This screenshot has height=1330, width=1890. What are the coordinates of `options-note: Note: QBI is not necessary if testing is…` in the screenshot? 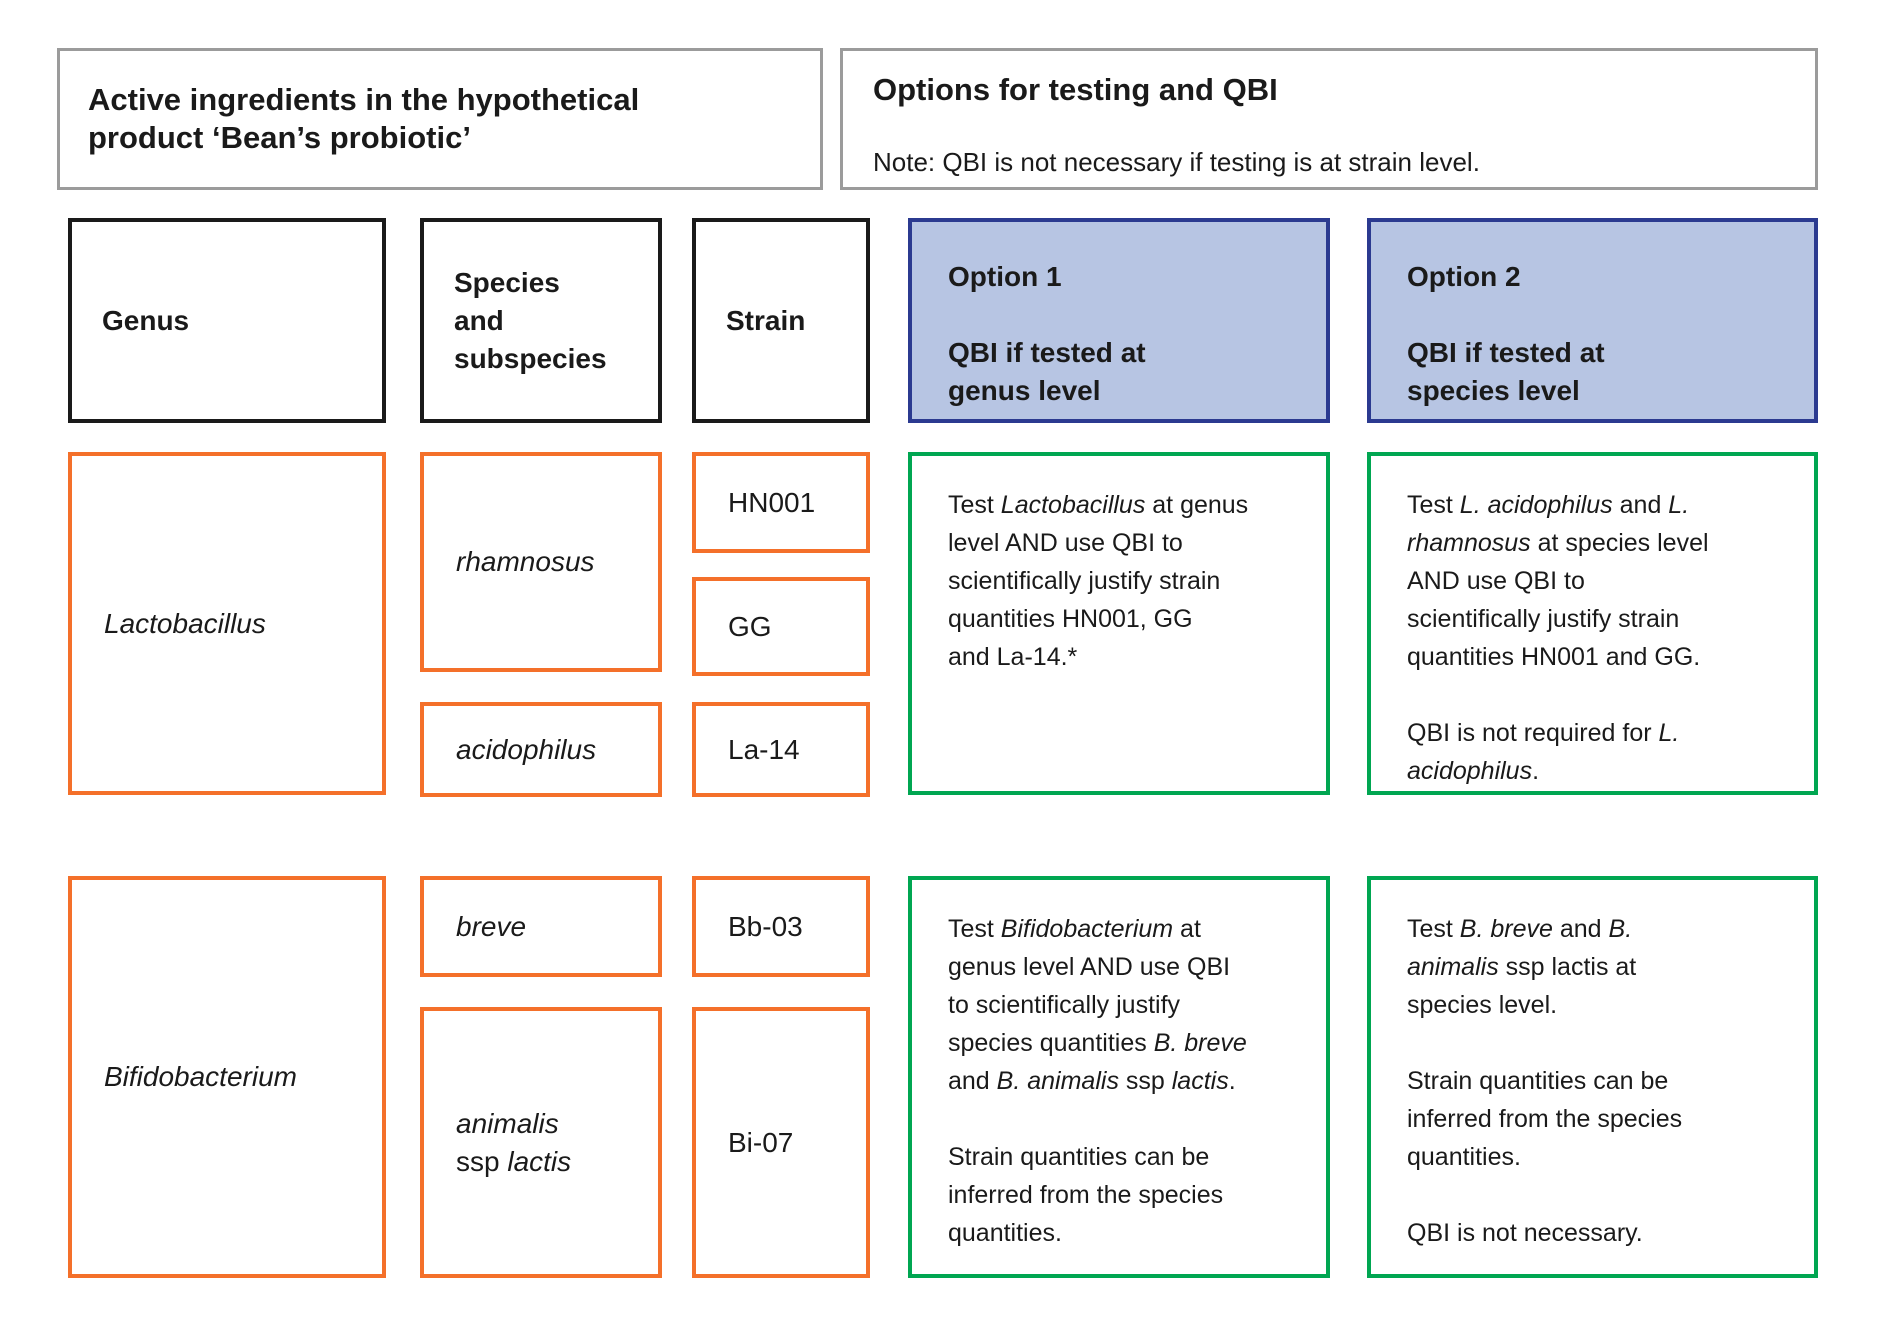 It's located at (1176, 162).